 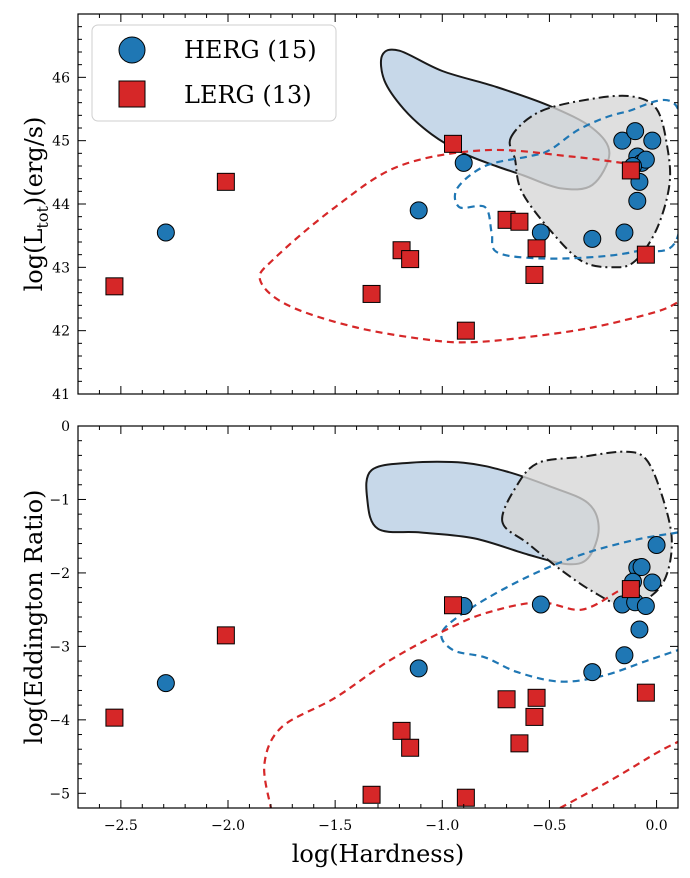 I want to click on top-y-label-sub: tot, so click(x=42, y=217).